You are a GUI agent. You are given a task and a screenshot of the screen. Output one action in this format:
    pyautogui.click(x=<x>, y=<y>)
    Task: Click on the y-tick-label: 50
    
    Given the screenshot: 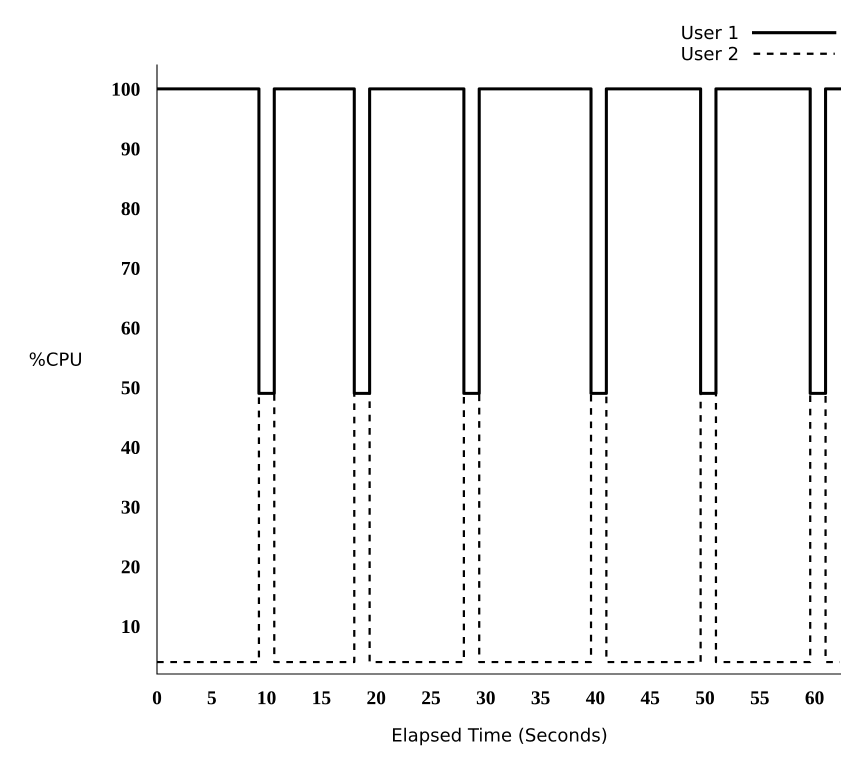 What is the action you would take?
    pyautogui.click(x=131, y=387)
    